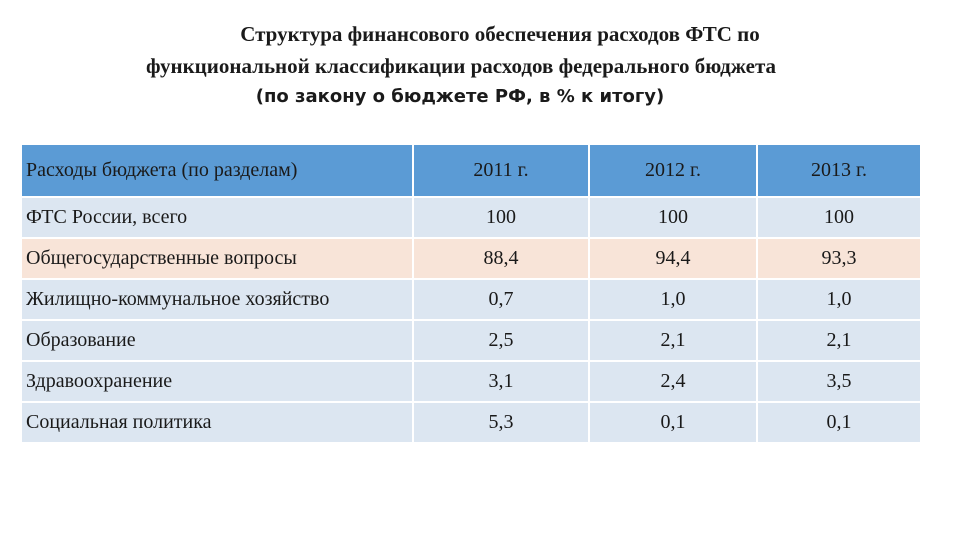  Describe the element at coordinates (501, 422) in the screenshot. I see `cell-value: 5,3` at that location.